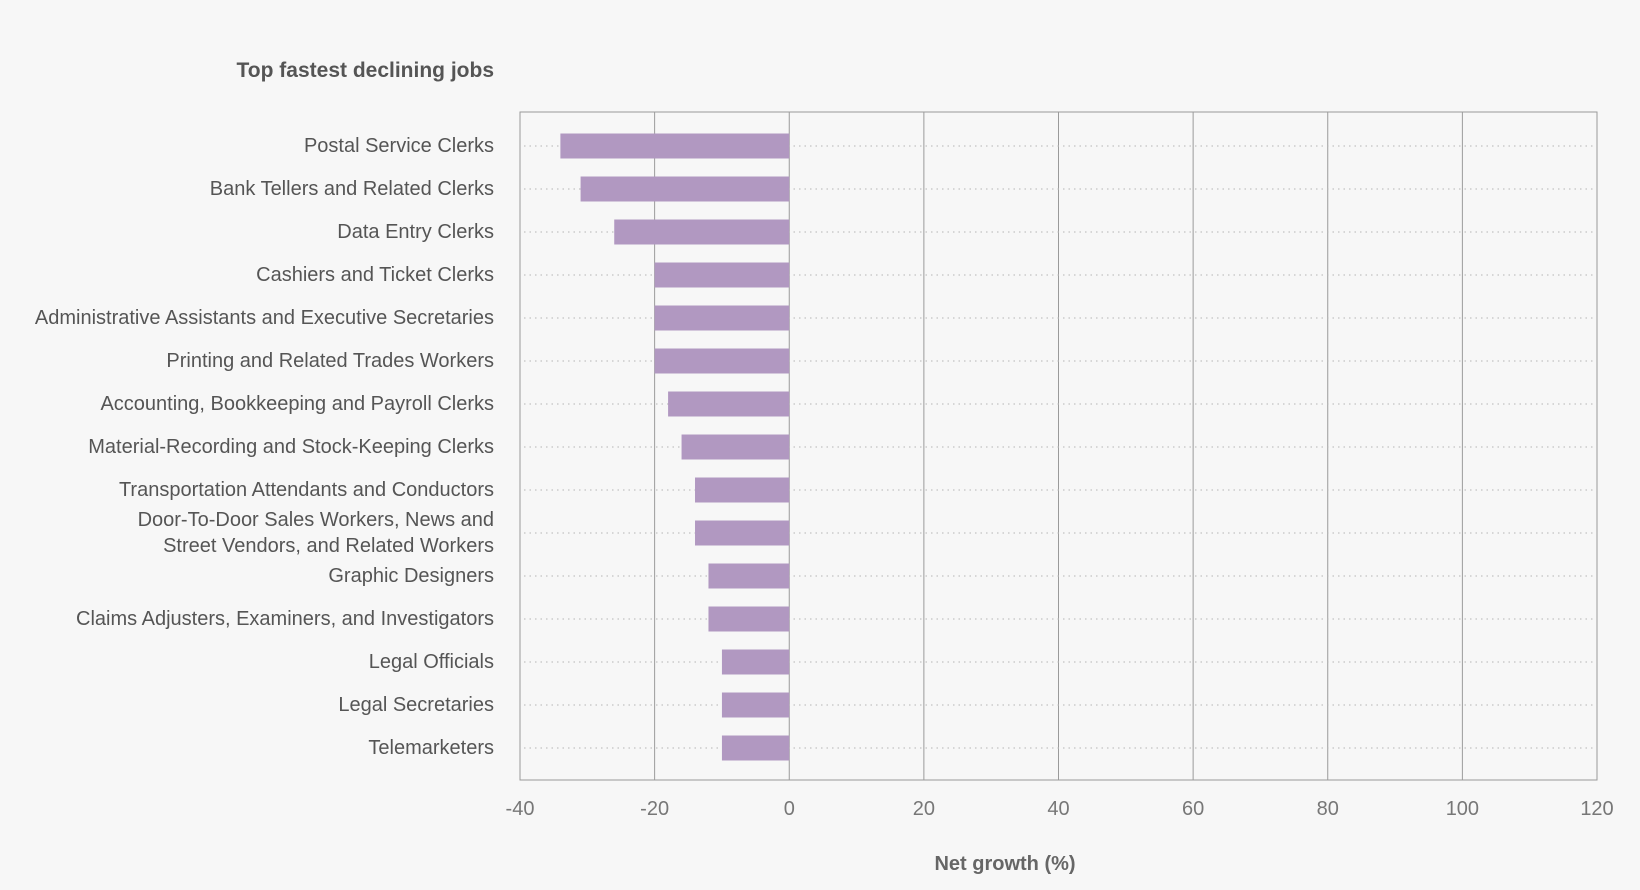  I want to click on bars, so click(675, 447).